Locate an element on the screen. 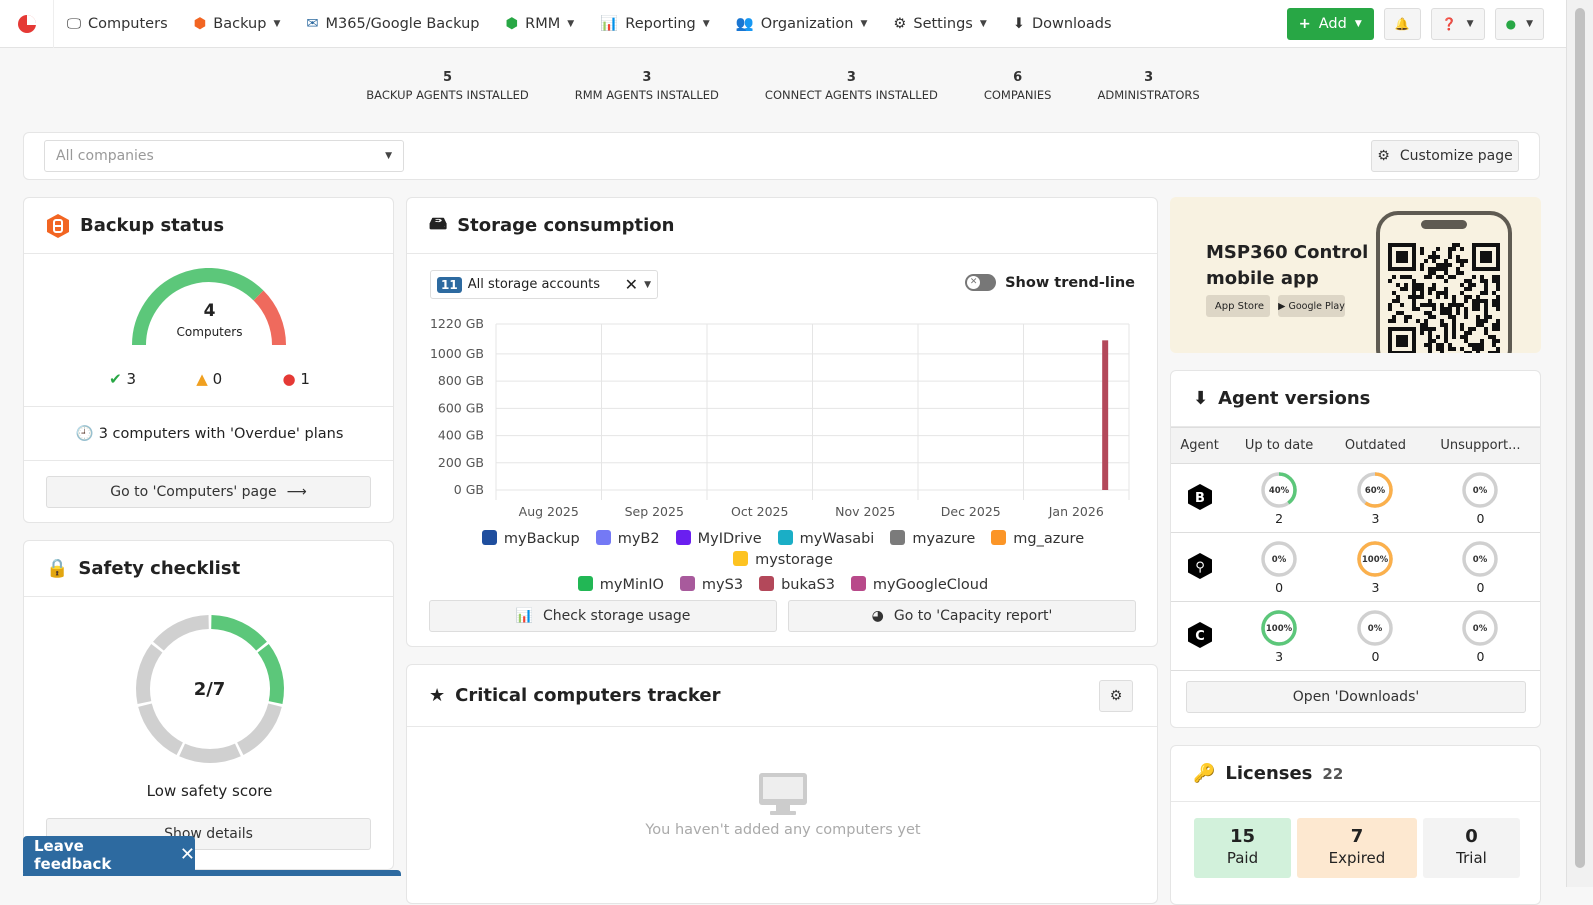 The height and width of the screenshot is (905, 1593). clear-icon: ✕ is located at coordinates (631, 284).